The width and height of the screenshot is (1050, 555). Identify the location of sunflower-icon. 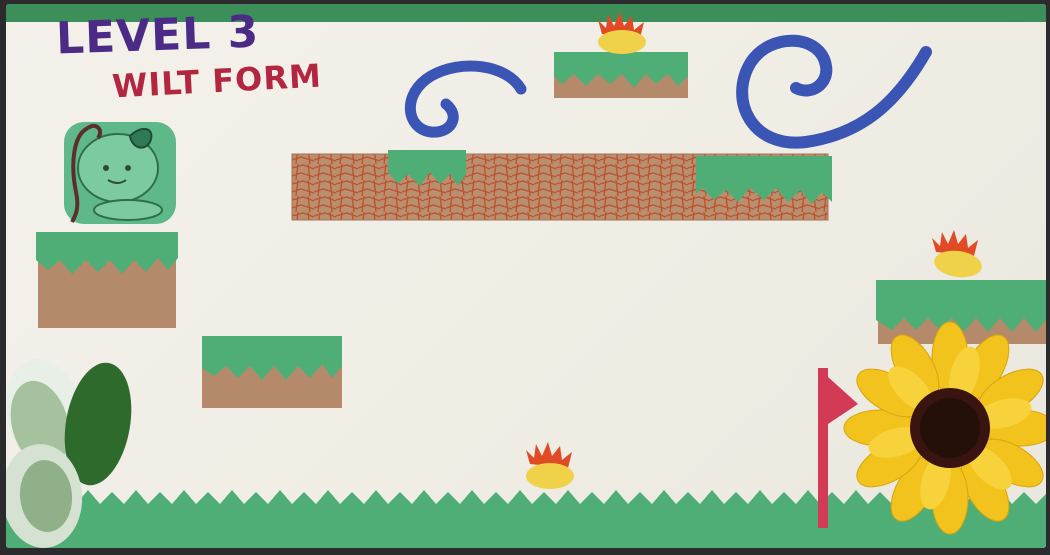
(944, 428).